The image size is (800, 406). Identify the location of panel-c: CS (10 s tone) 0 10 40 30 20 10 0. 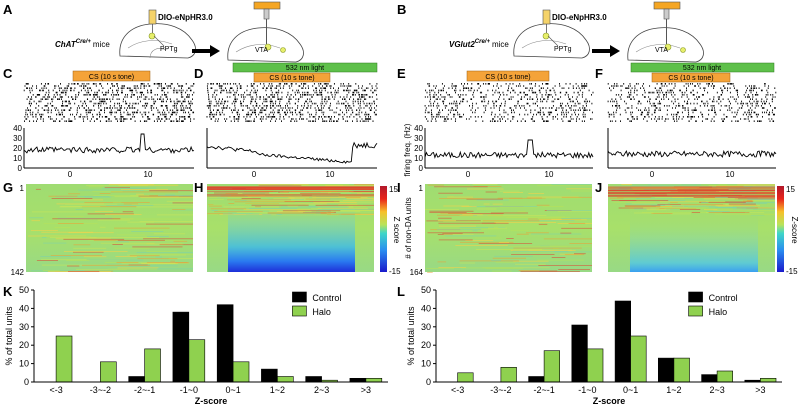
(104, 124).